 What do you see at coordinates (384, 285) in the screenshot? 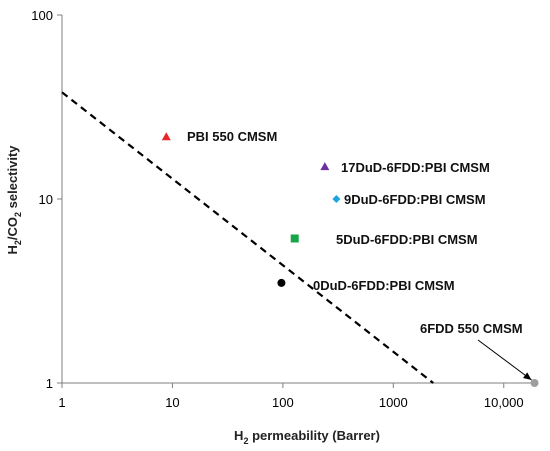
I see `label-0dud-6fdd-pbi-cmsm: 0DuD-6FDD:PBI CMSM` at bounding box center [384, 285].